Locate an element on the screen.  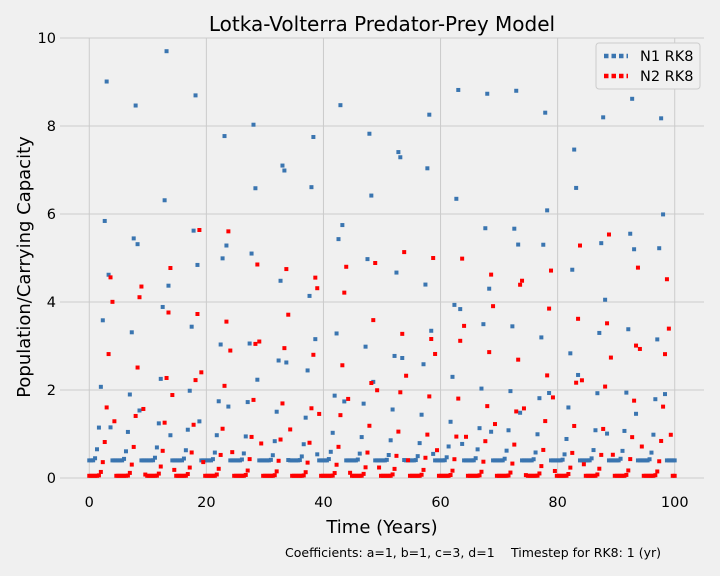
y-tick-label: 4 is located at coordinates (51, 303).